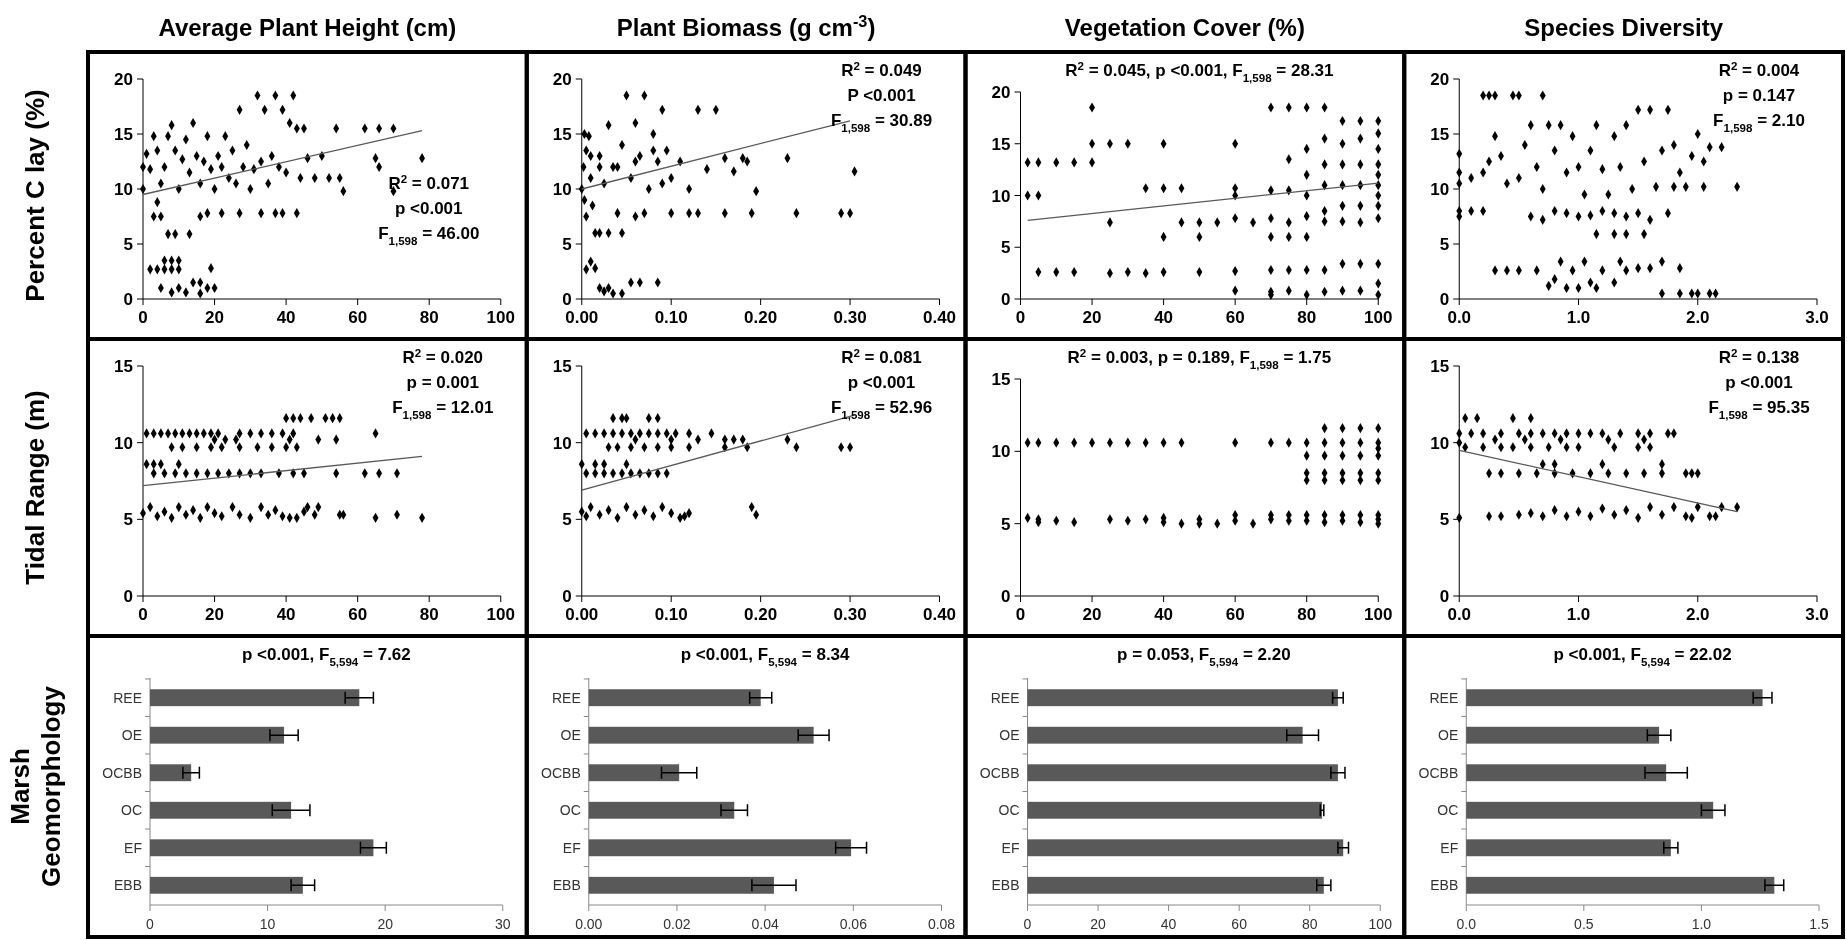 The image size is (1847, 940). What do you see at coordinates (443, 409) in the screenshot?
I see `annotation: F$_{1,598}$ = 12.01` at bounding box center [443, 409].